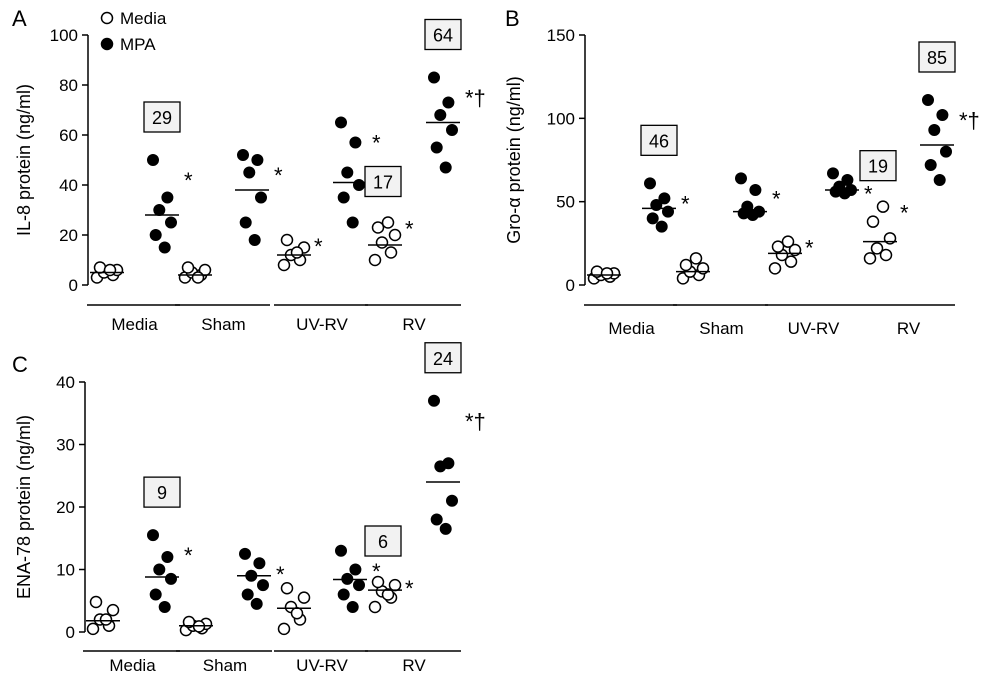 The height and width of the screenshot is (682, 982). What do you see at coordinates (24, 507) in the screenshot?
I see `y-axis-label: ENA-78 protein (ng/ml)` at bounding box center [24, 507].